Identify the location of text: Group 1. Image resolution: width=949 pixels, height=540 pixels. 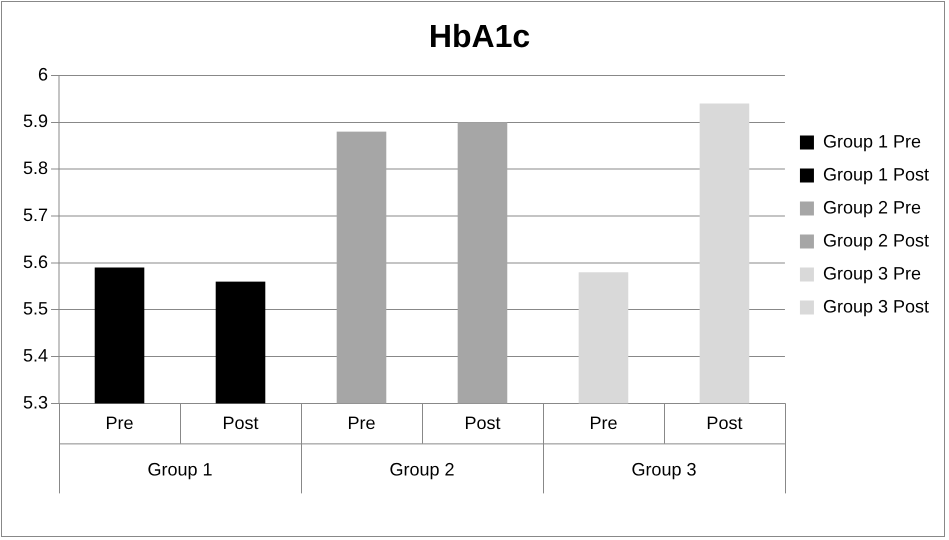
(180, 469).